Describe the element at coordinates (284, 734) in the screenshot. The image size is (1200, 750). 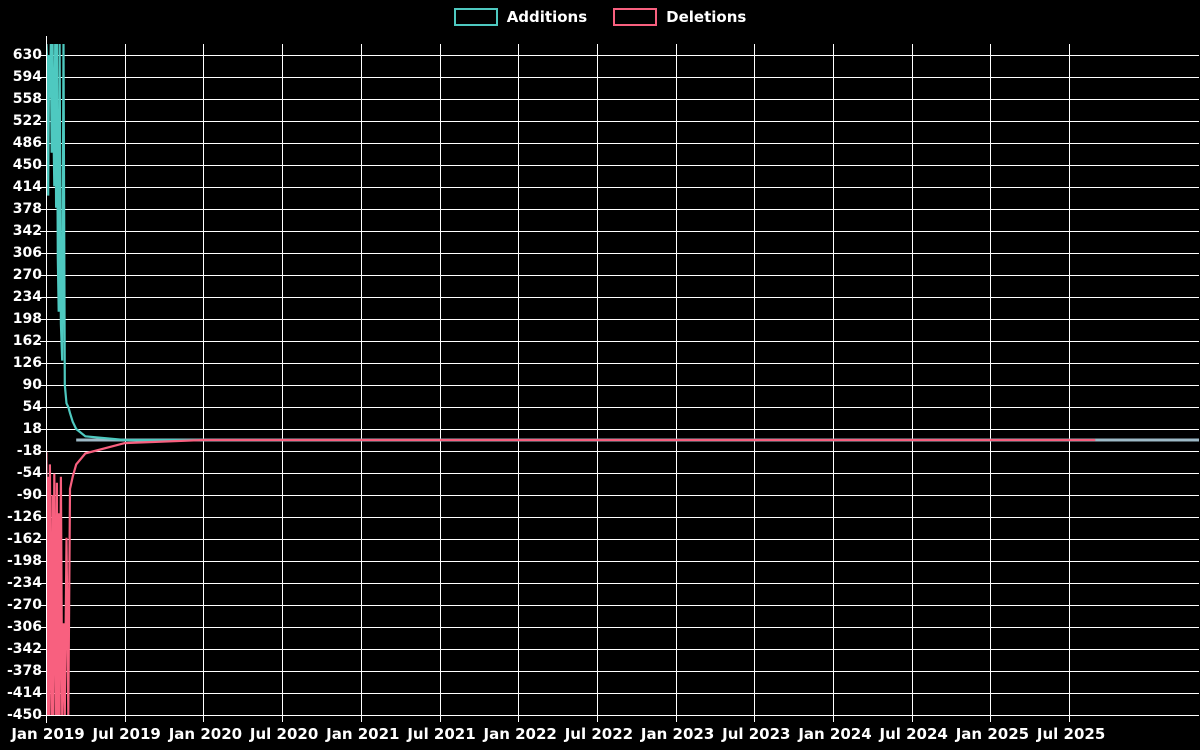
I see `x-tick-label: Jul 2020` at that location.